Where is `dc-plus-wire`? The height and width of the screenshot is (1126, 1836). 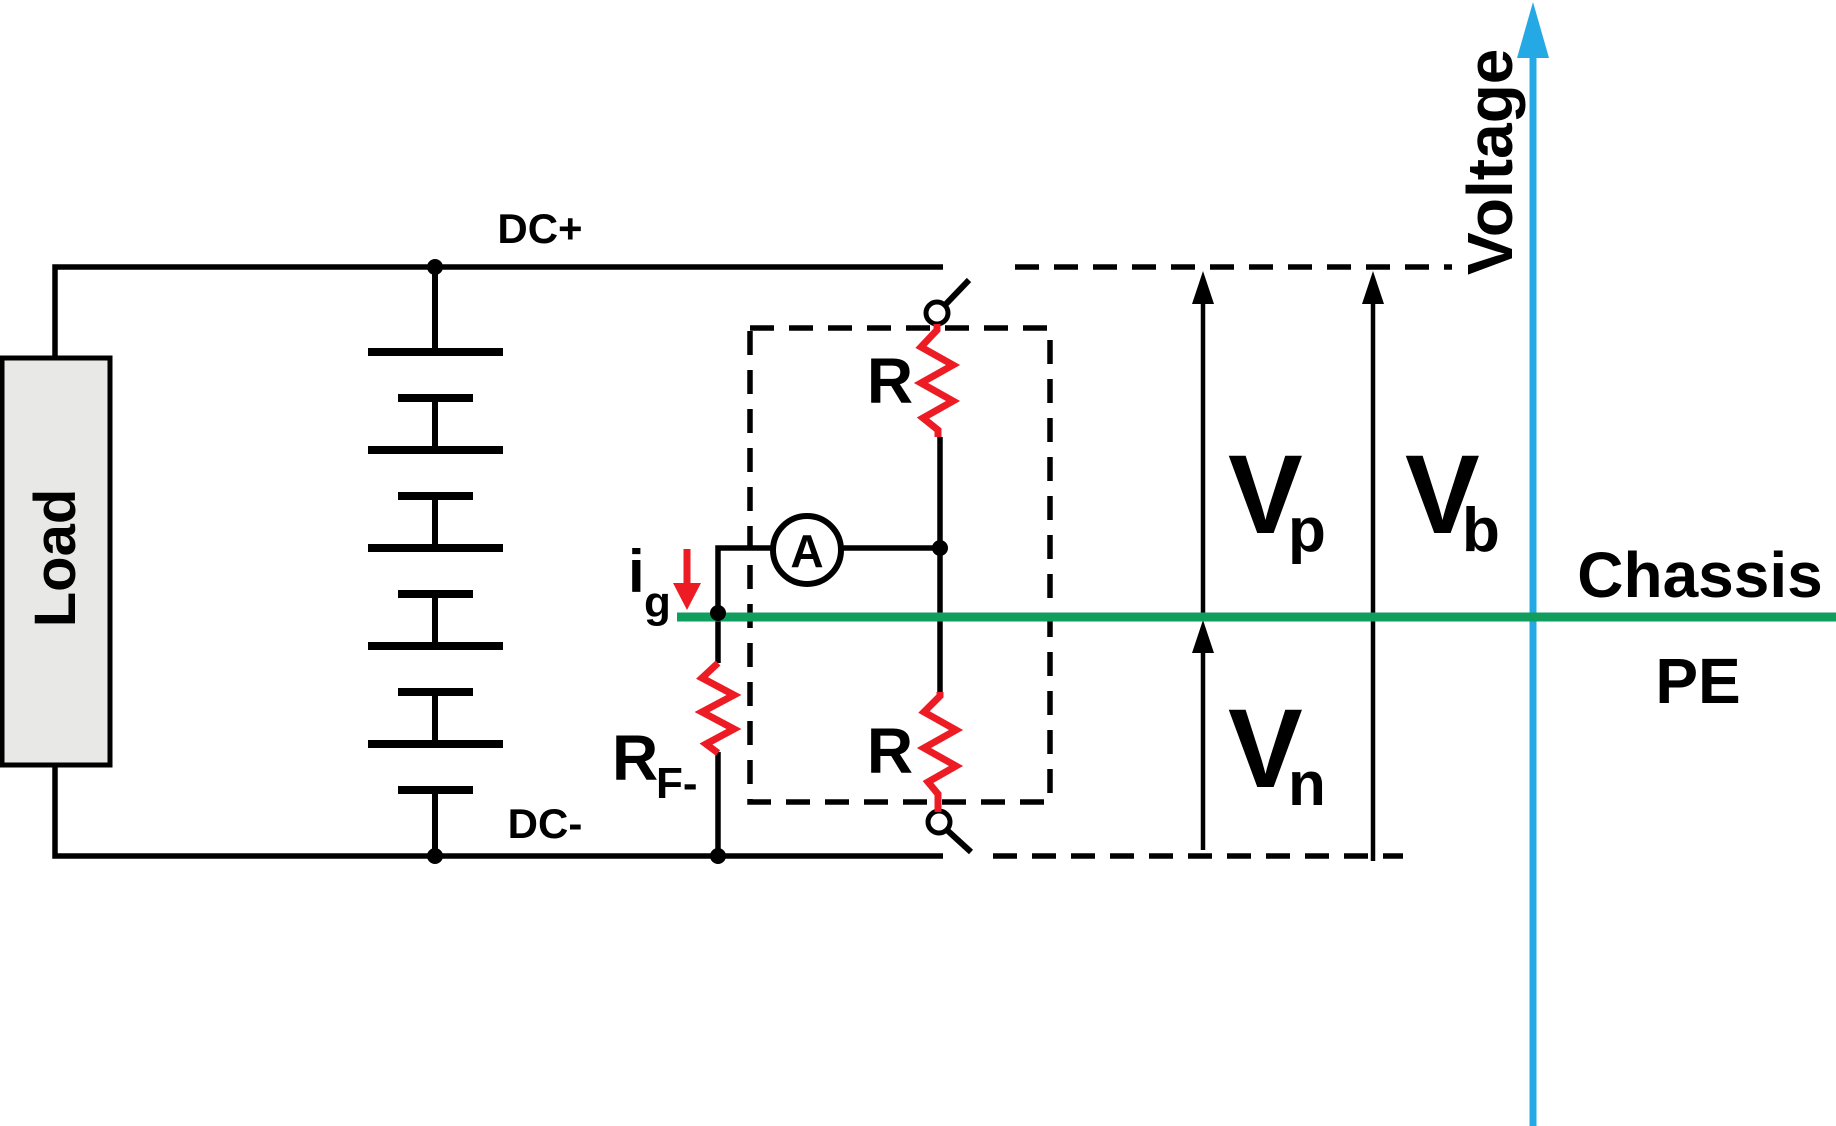
dc-plus-wire is located at coordinates (497, 311).